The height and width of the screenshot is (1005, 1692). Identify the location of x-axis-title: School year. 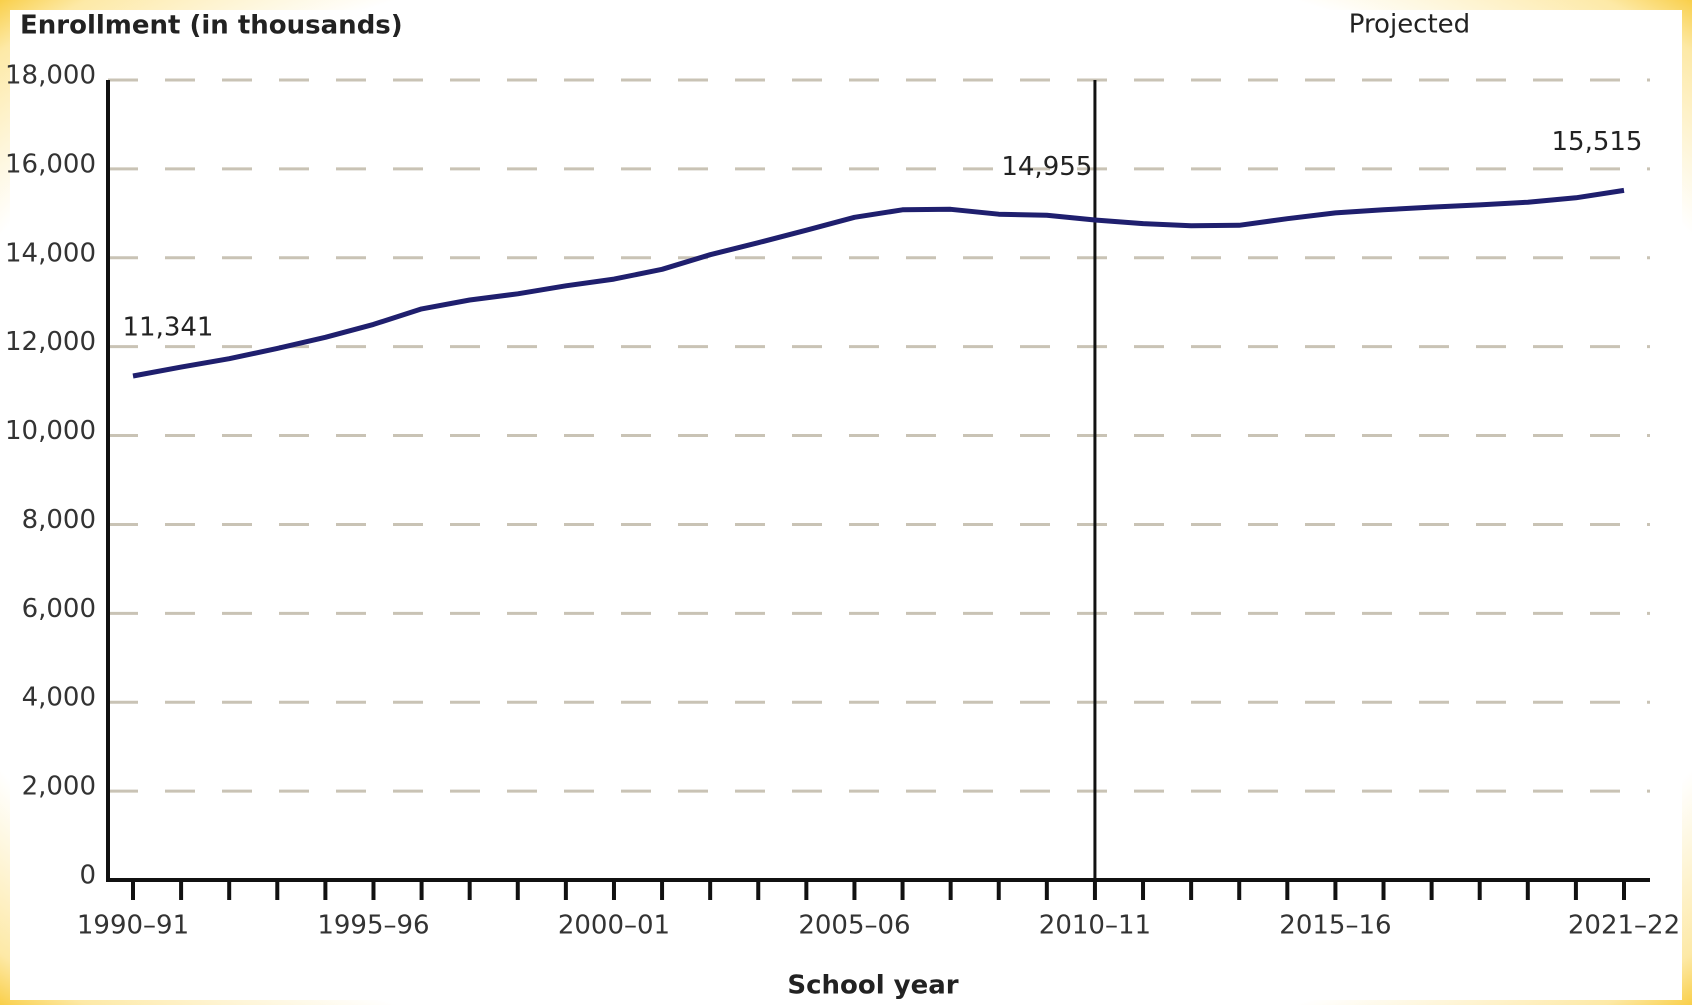
(872, 986).